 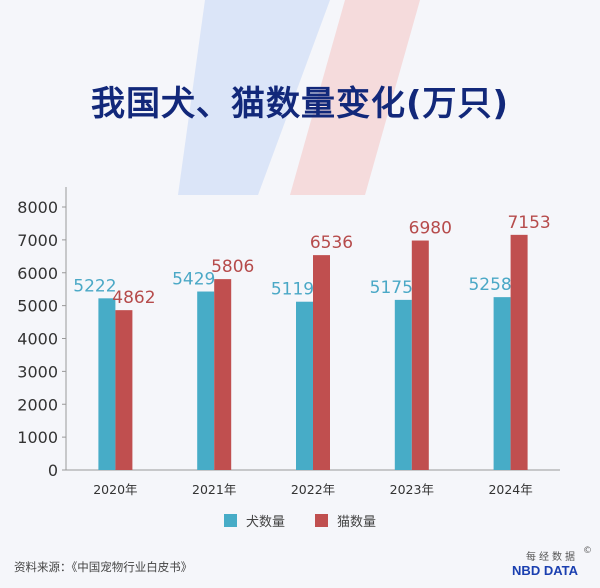 I want to click on y-tick-label: 8000, so click(x=37, y=207).